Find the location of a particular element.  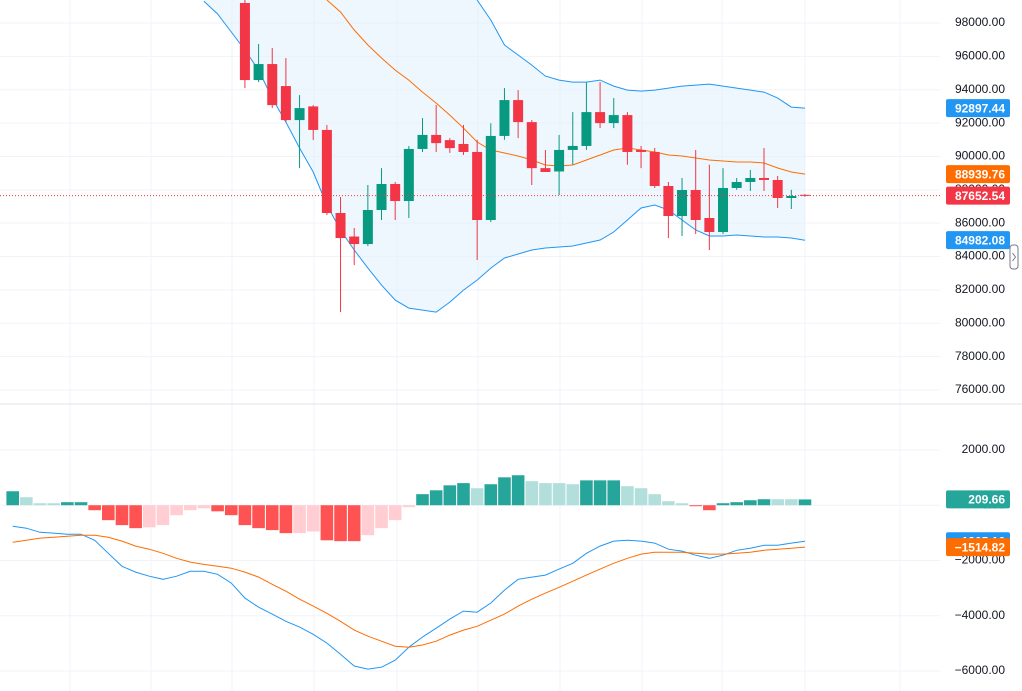

lower-band-label: 84982.08 is located at coordinates (980, 240).